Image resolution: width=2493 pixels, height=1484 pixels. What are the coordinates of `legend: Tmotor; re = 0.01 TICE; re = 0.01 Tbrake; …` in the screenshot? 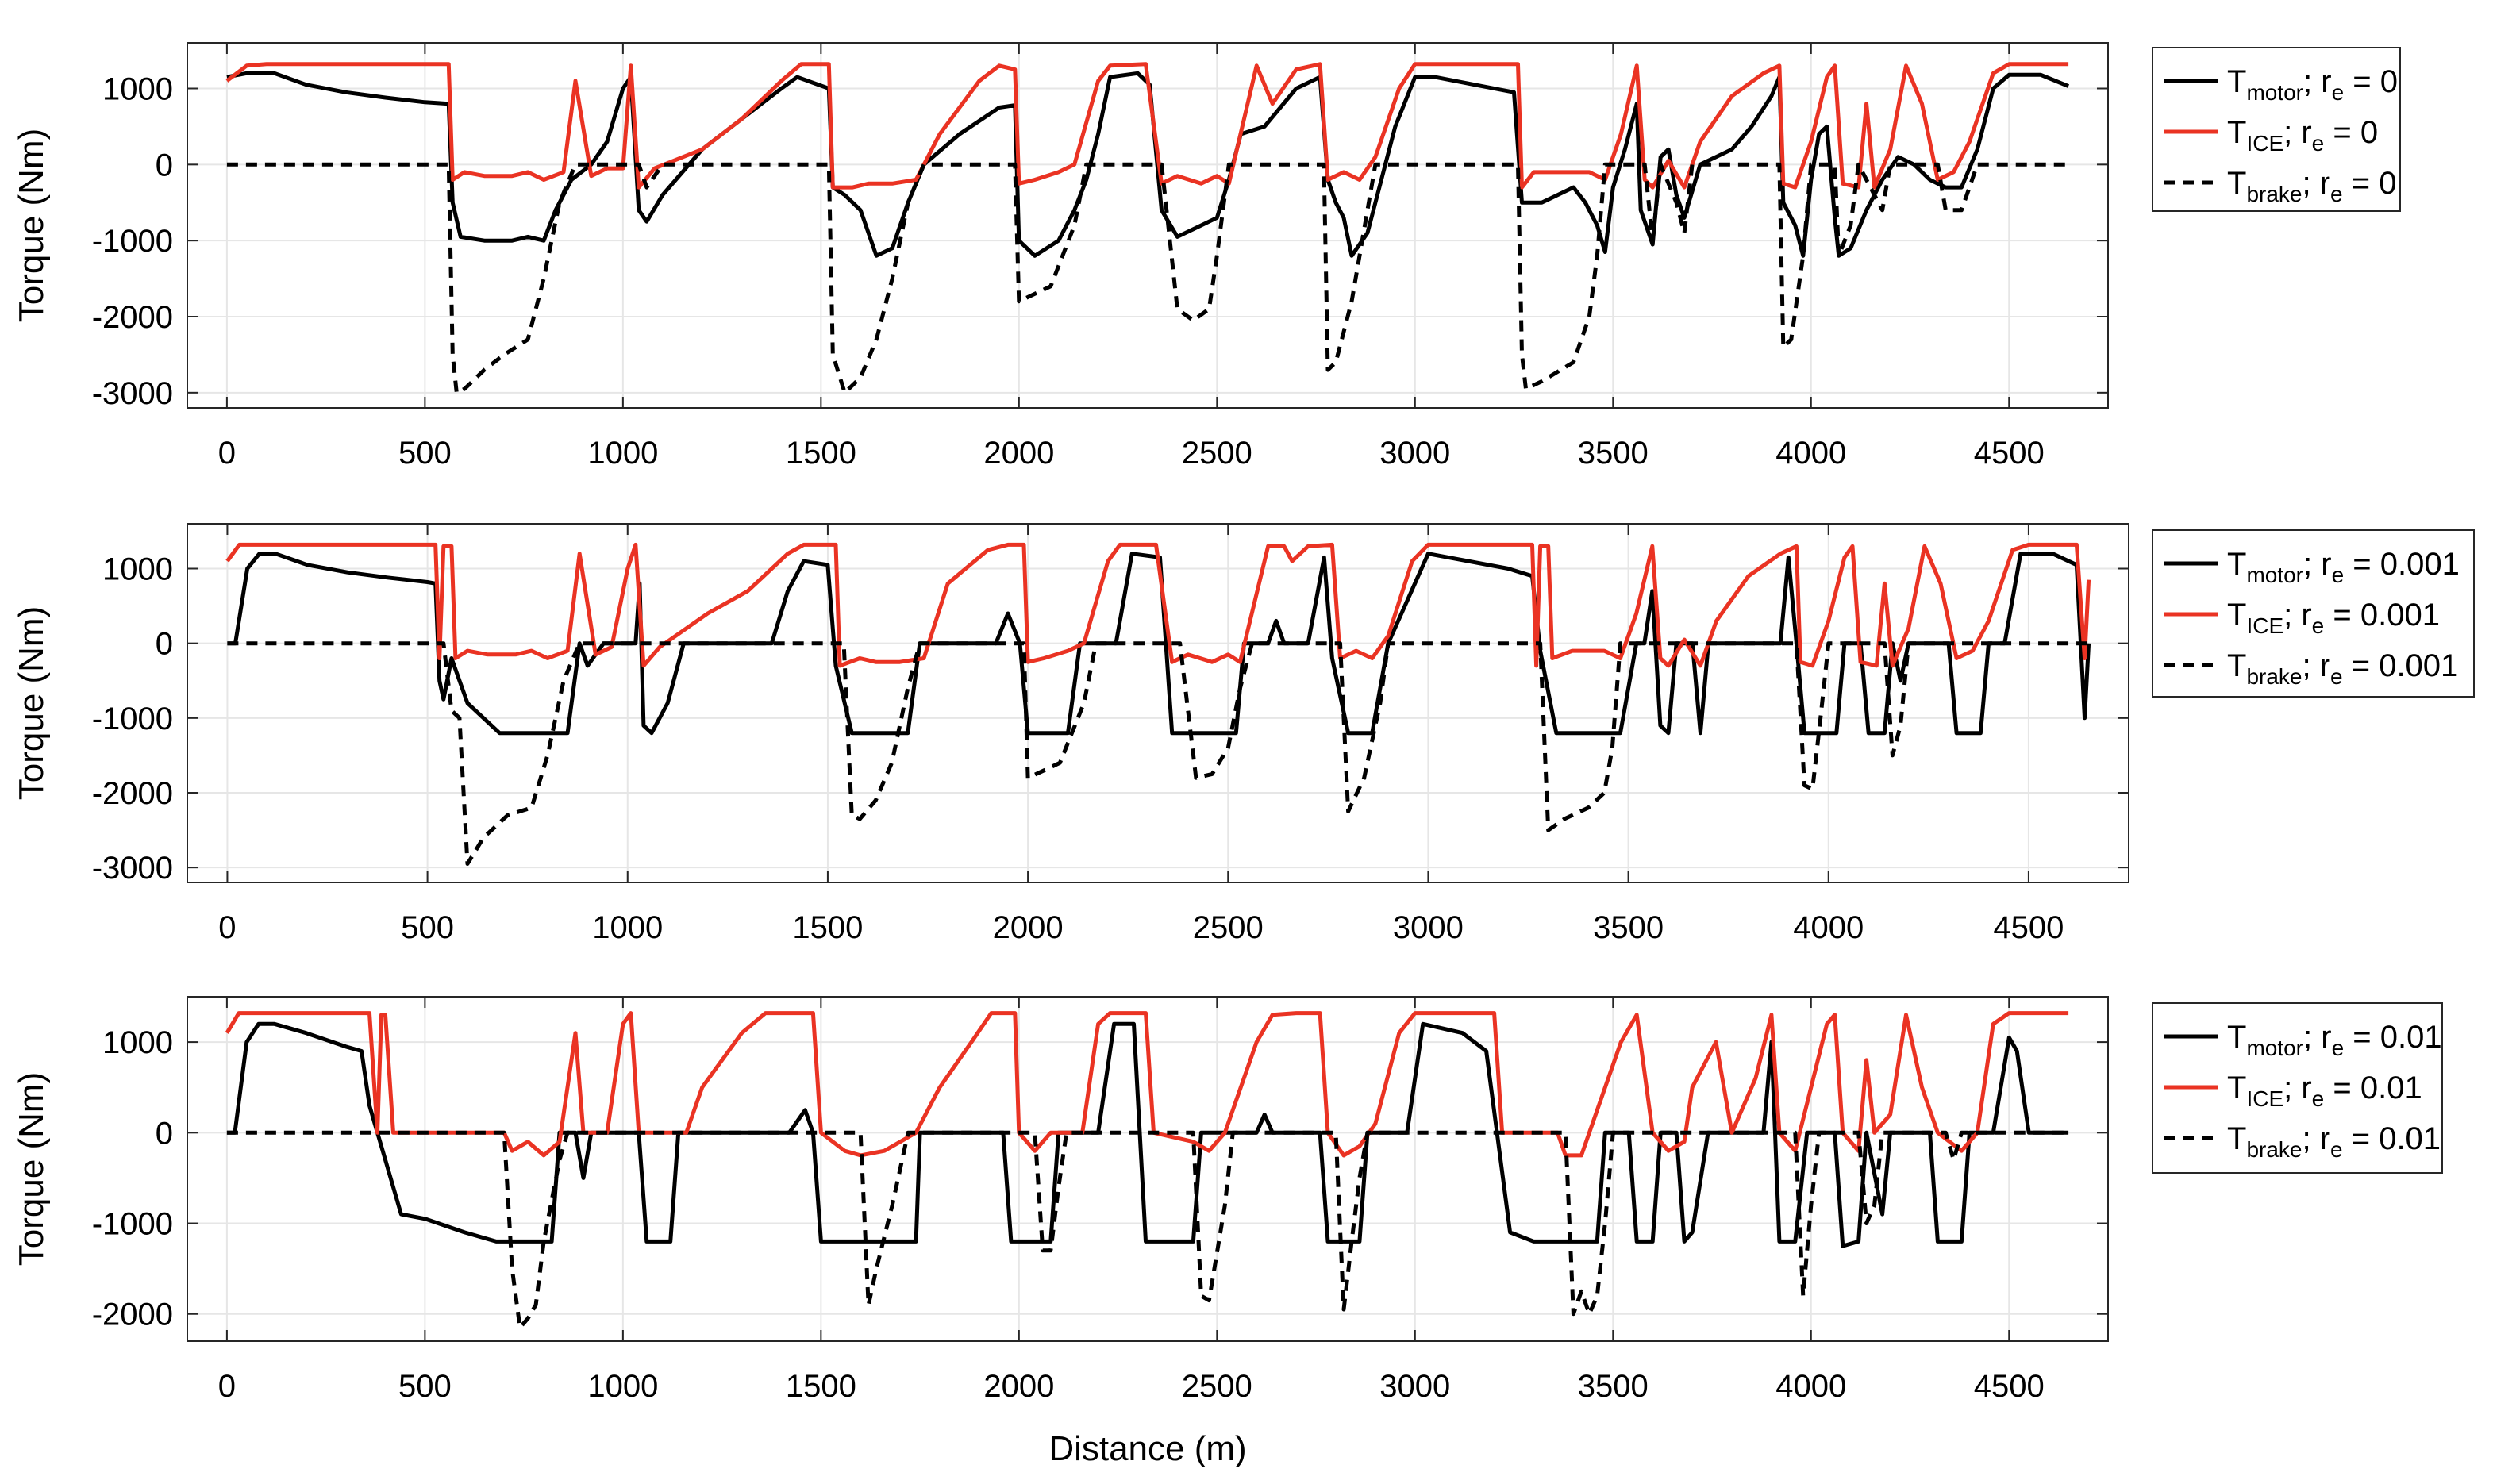 It's located at (2297, 1088).